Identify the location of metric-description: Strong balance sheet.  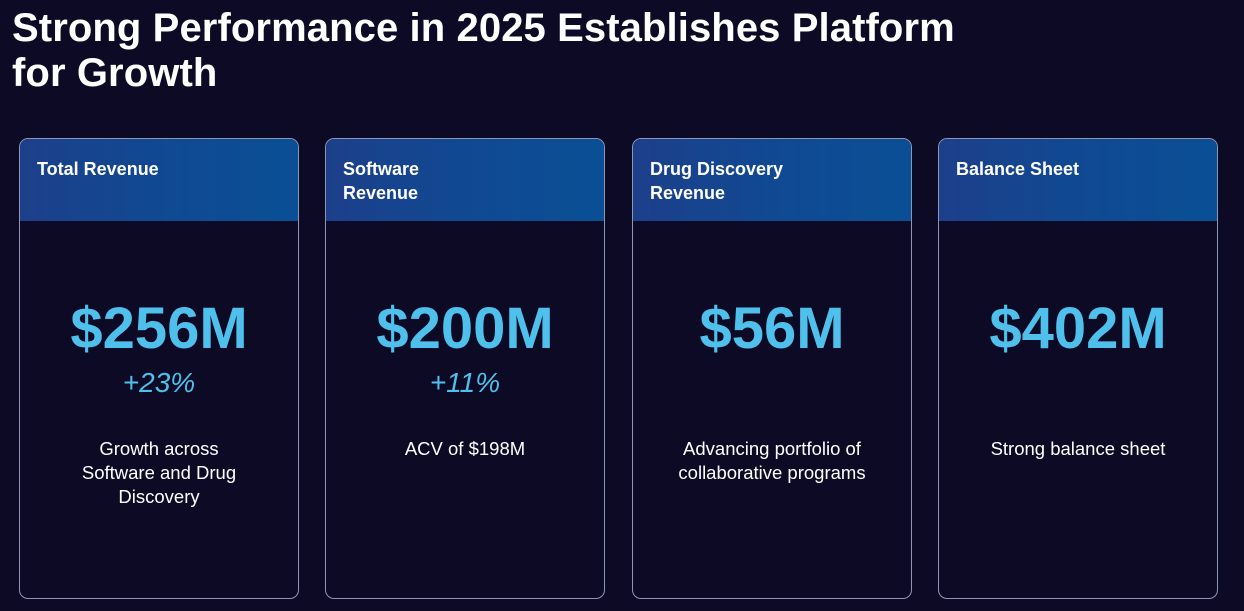
(1078, 448).